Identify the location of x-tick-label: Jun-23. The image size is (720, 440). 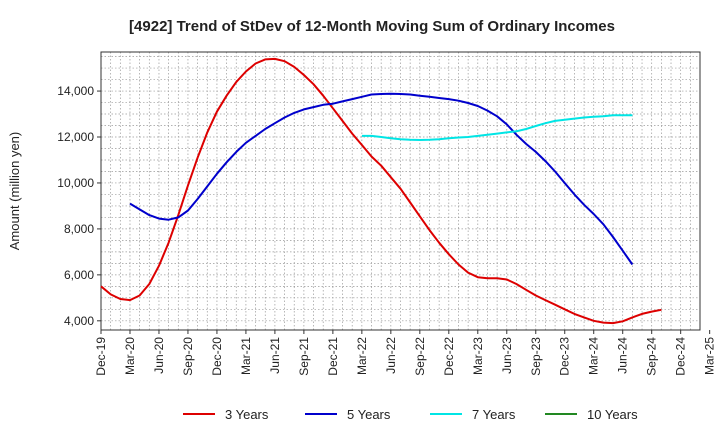
(507, 355).